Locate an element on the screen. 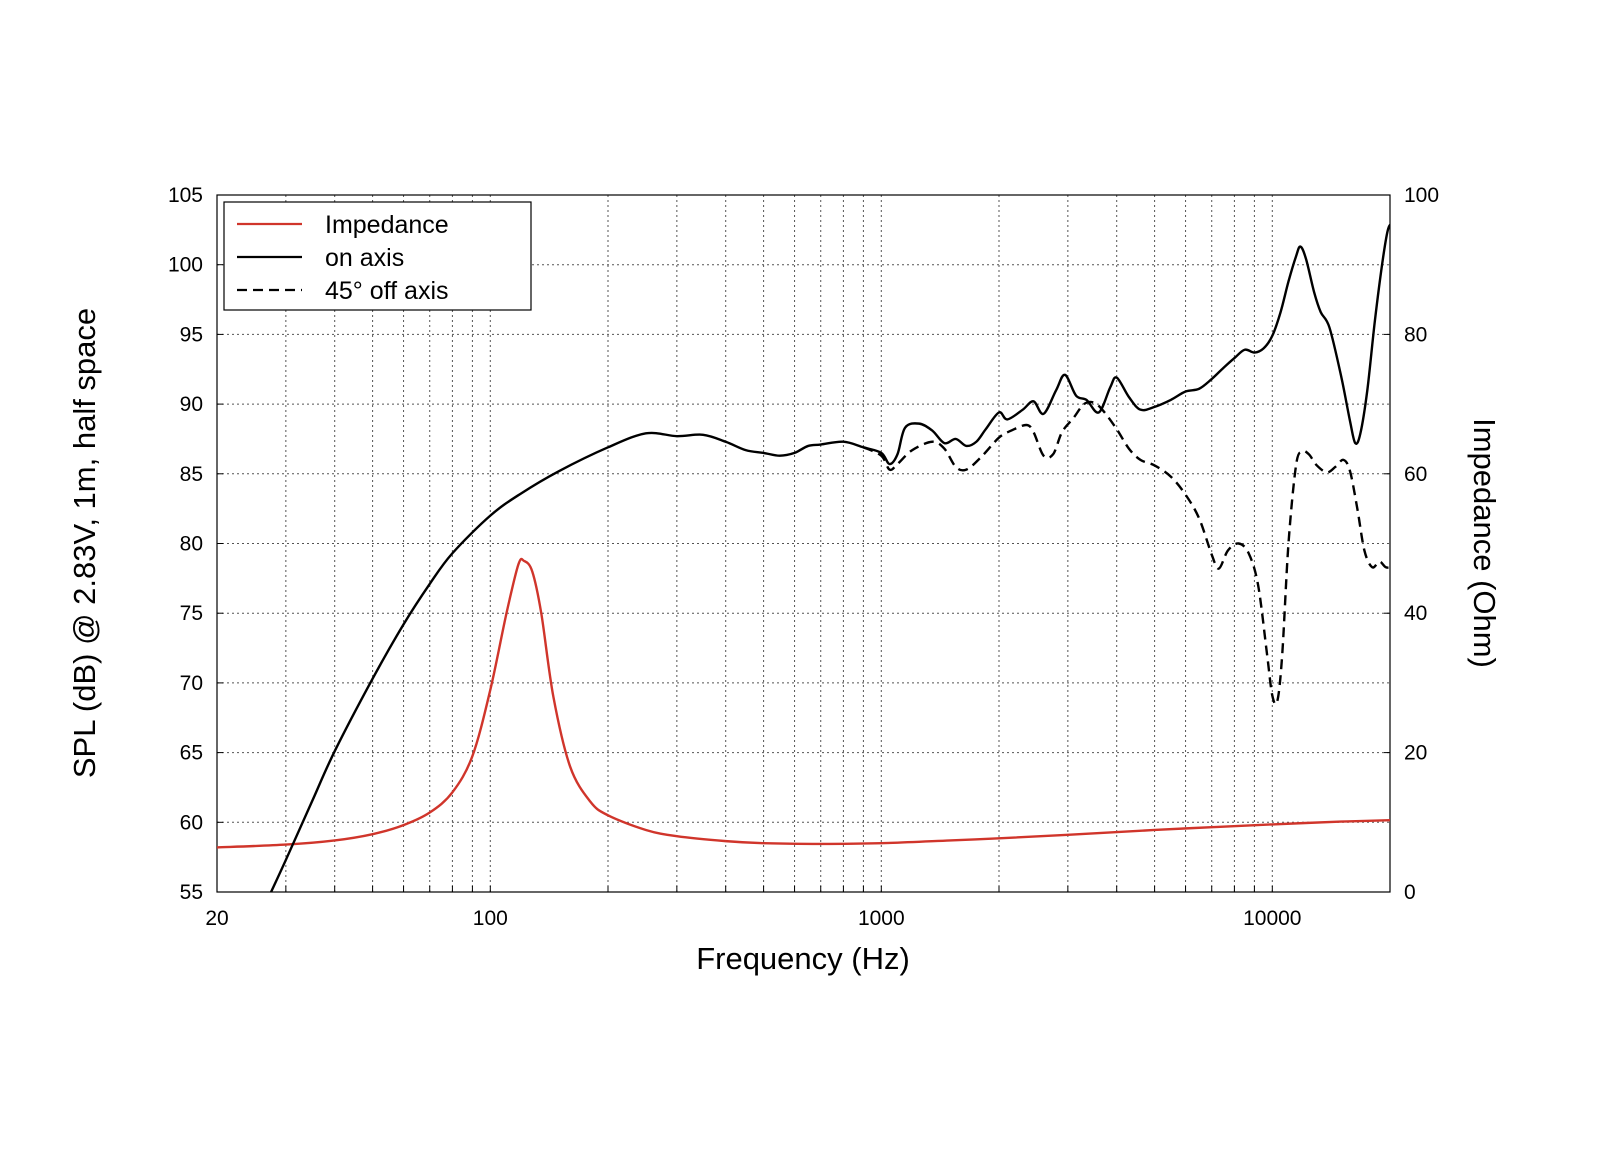 This screenshot has height=1150, width=1600. y-tick-label: 95 is located at coordinates (191, 334).